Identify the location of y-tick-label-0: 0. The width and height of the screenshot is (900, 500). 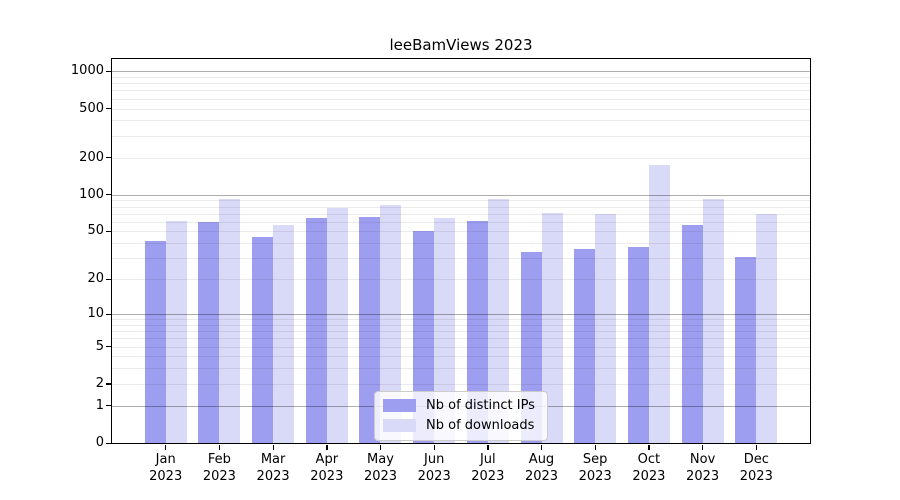
(99, 442).